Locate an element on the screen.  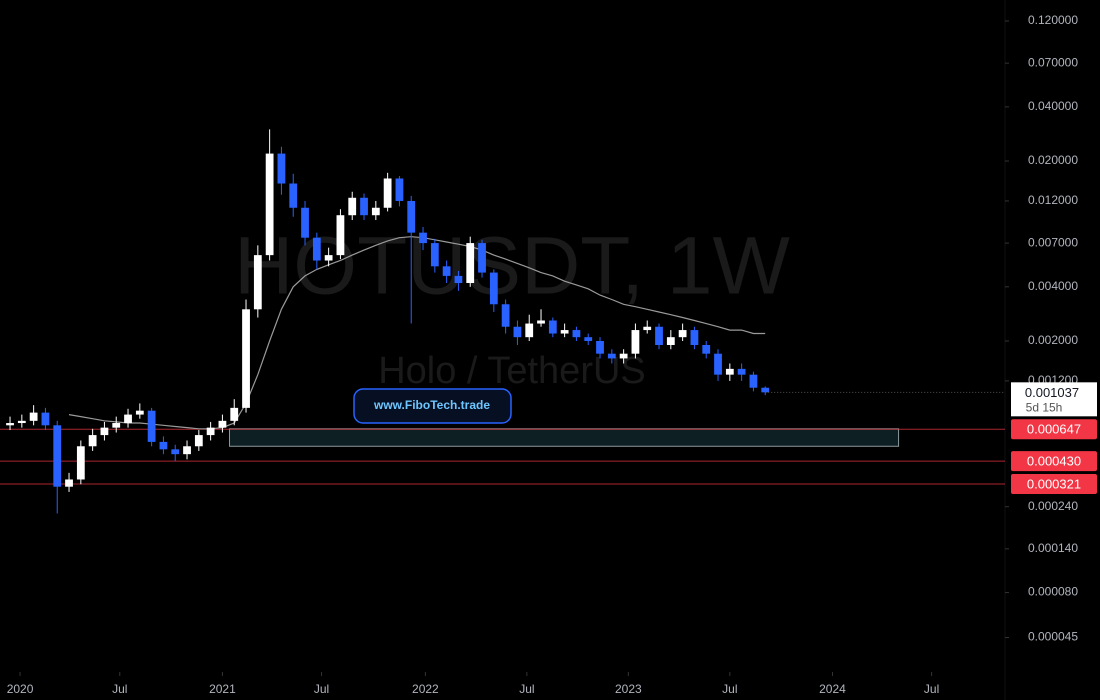
x-tick-label: 2024 is located at coordinates (832, 689).